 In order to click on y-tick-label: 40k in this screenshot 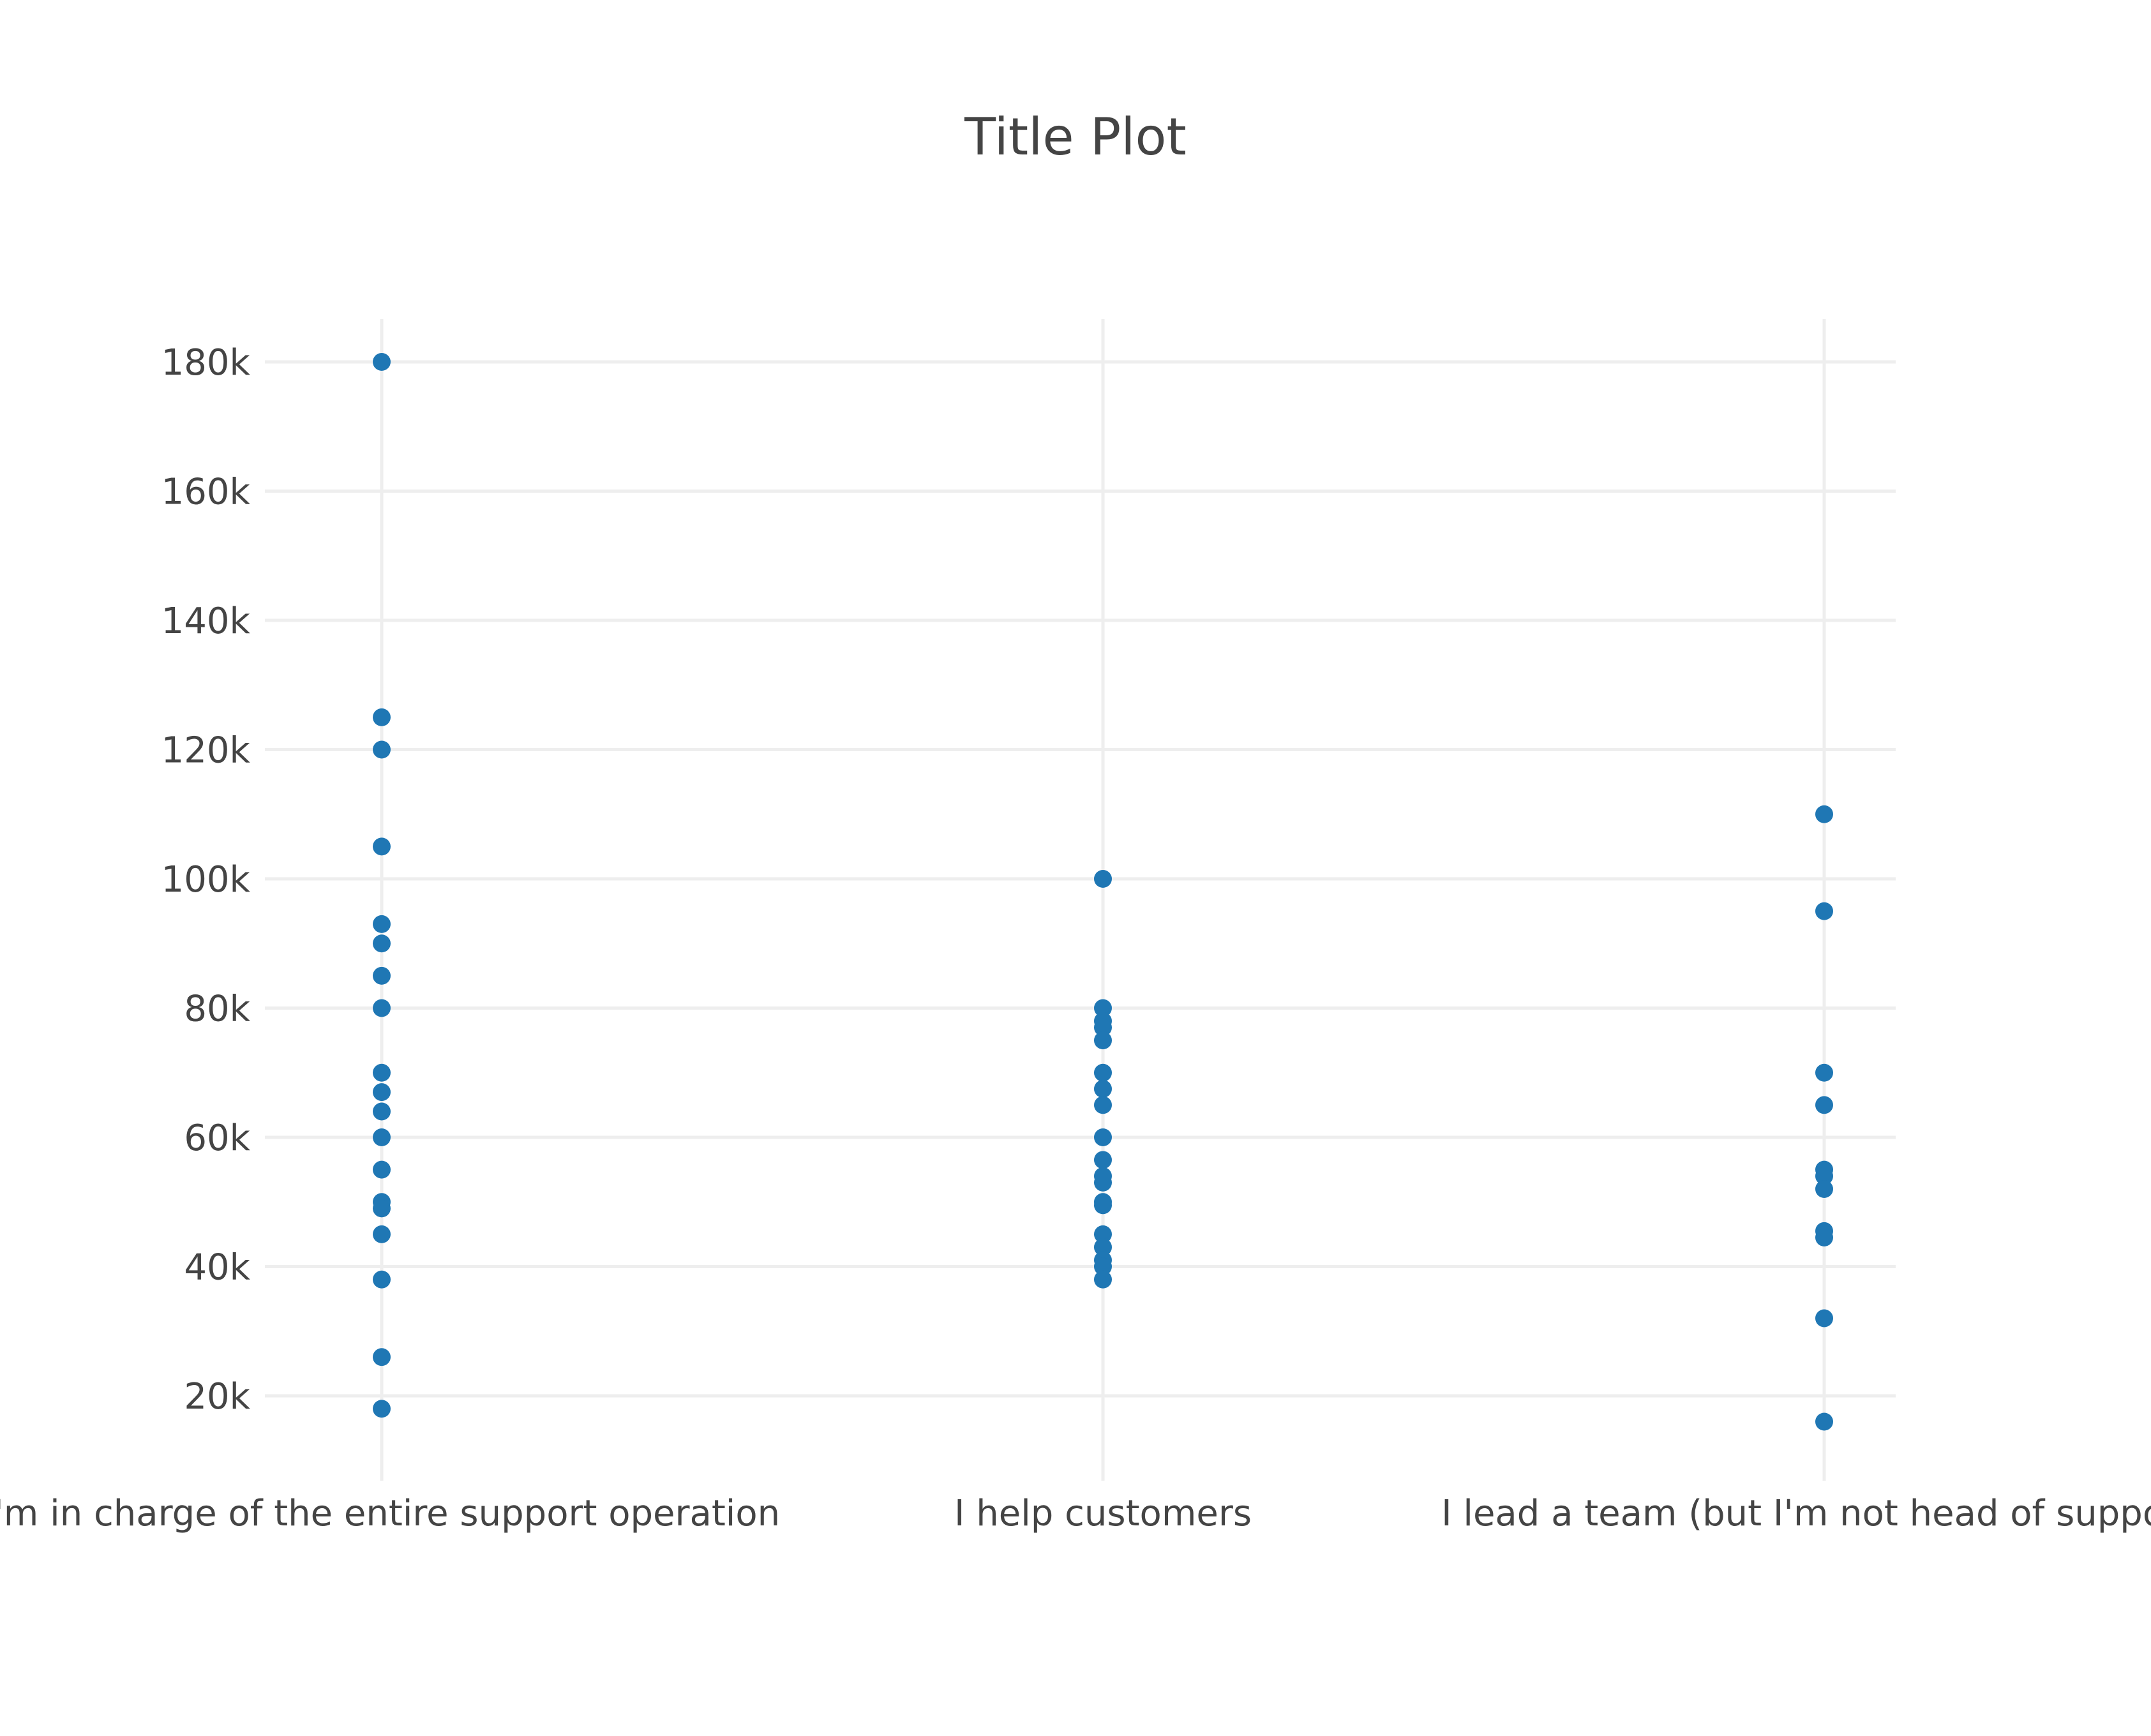, I will do `click(217, 1268)`.